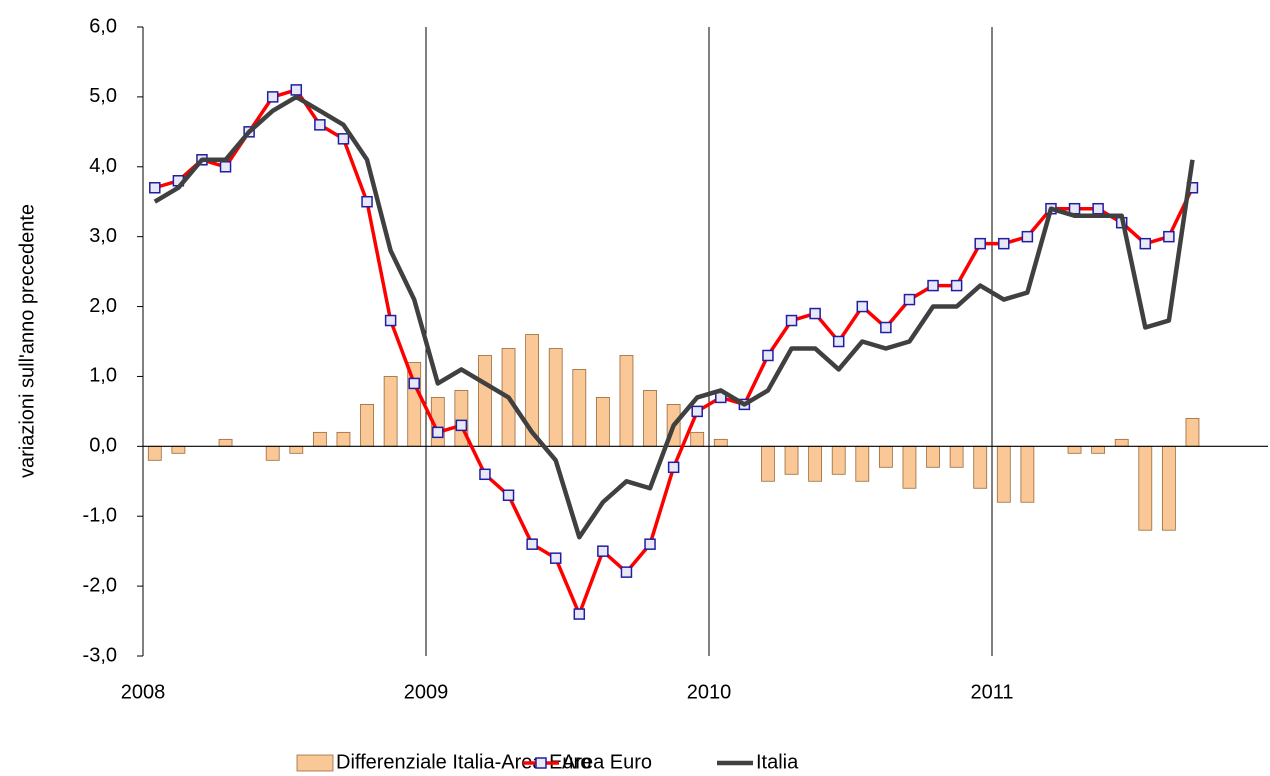 Image resolution: width=1270 pixels, height=776 pixels. What do you see at coordinates (100, 516) in the screenshot?
I see `y-tick-label: -1,0` at bounding box center [100, 516].